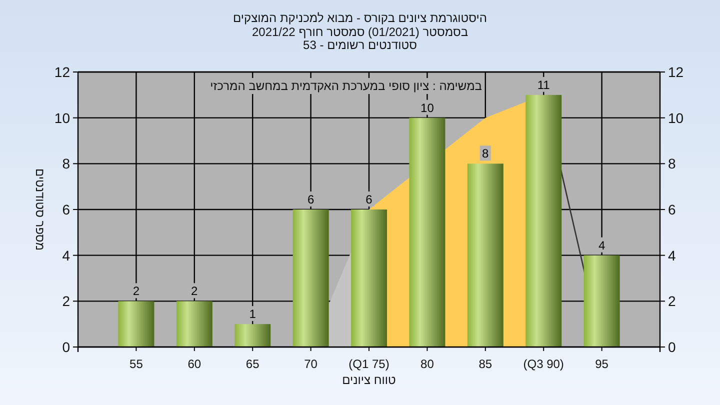 This screenshot has width=720, height=405. I want to click on y-tick-label: 2, so click(66, 301).